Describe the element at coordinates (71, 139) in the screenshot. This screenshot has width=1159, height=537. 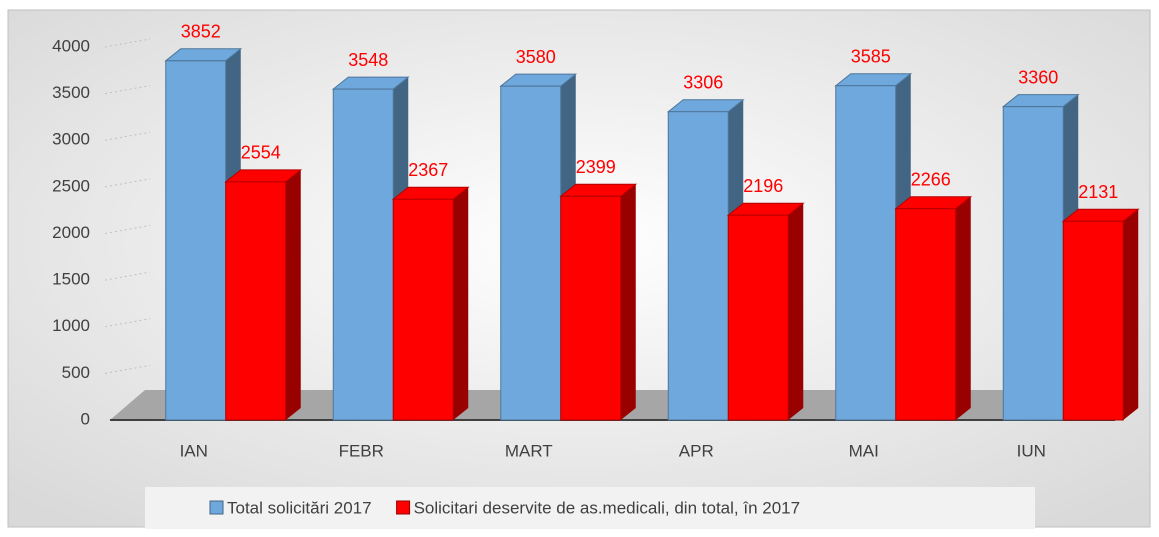
I see `y-tick-label: 3000` at that location.